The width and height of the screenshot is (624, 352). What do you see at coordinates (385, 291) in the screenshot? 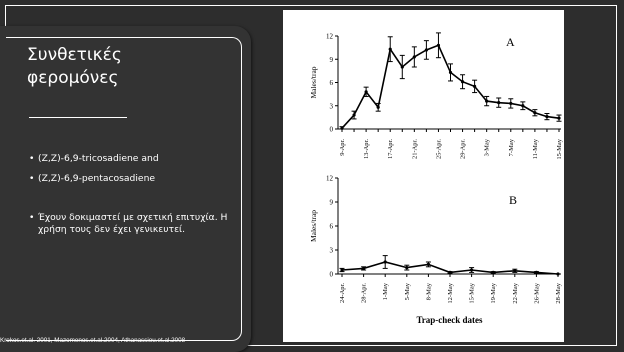
I see `x-tick-label: 1-May` at bounding box center [385, 291].